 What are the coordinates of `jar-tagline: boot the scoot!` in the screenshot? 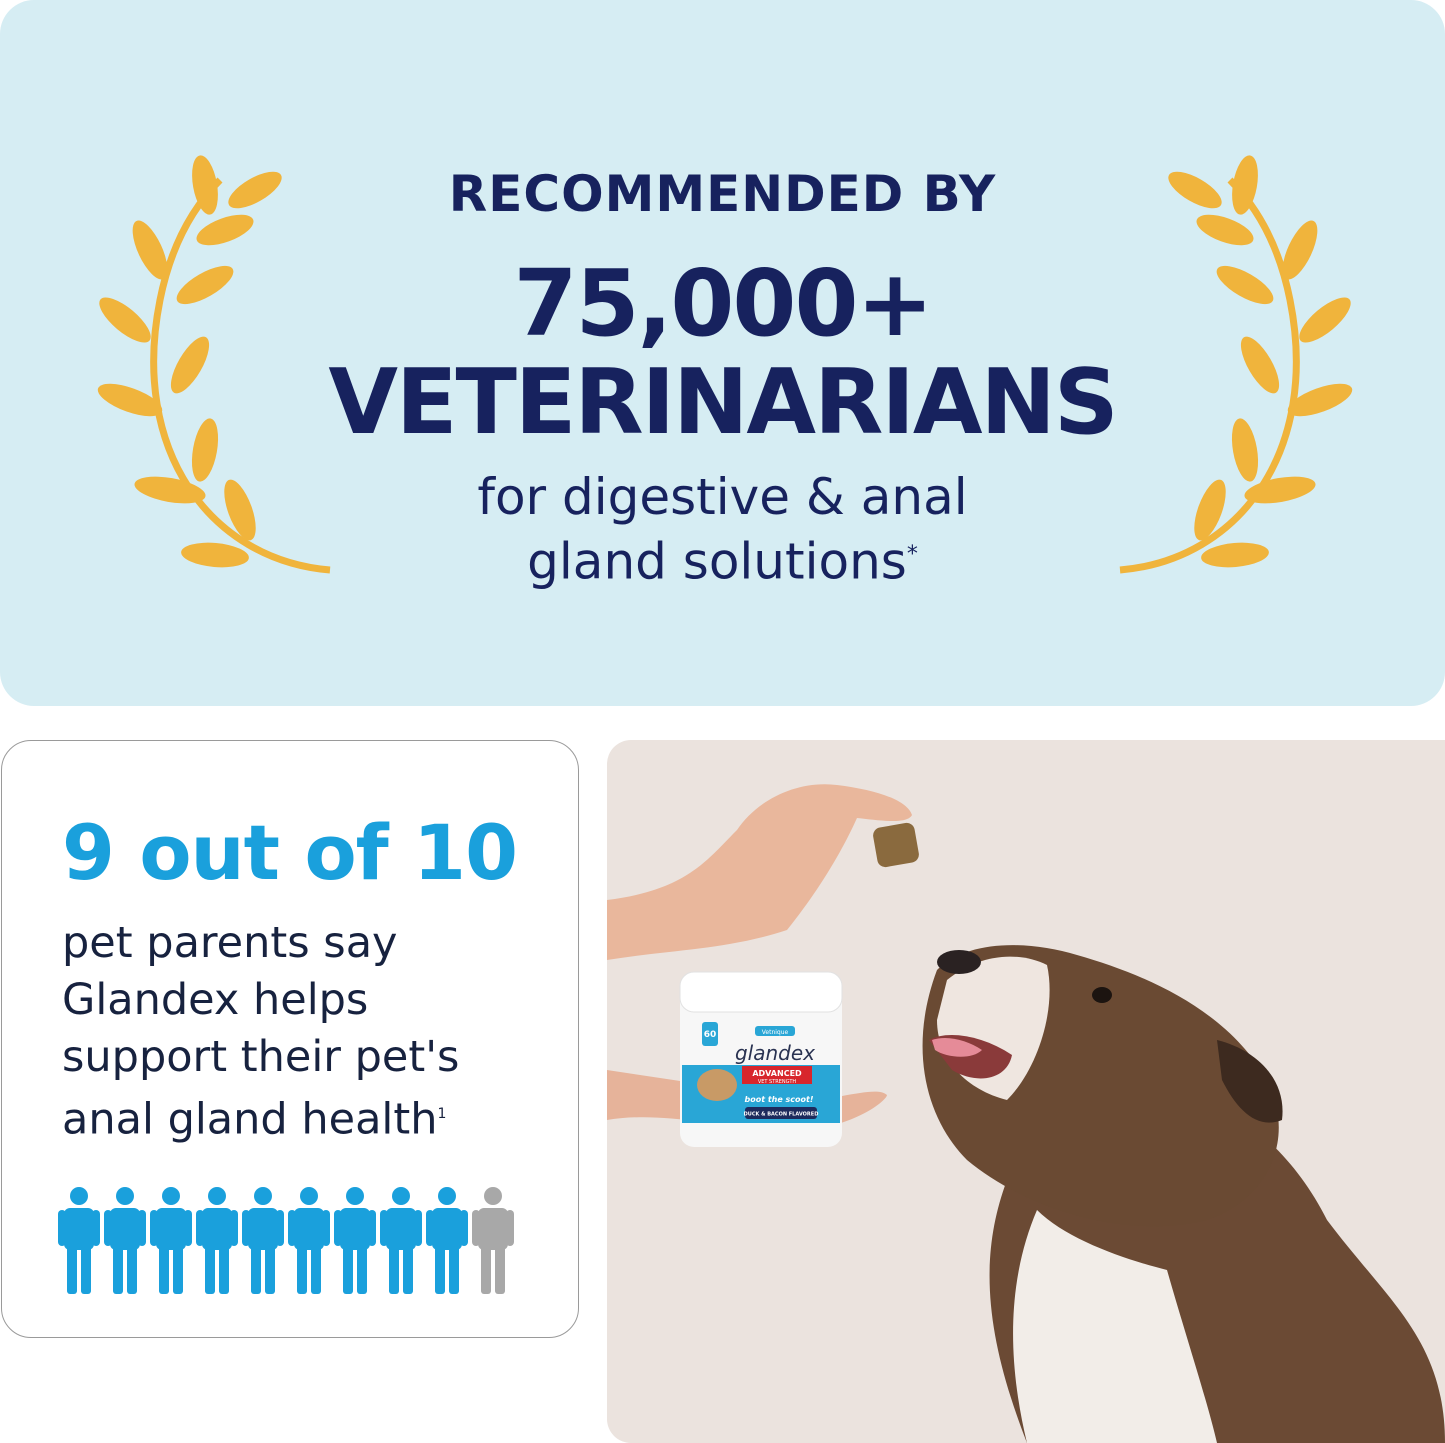 It's located at (778, 1099).